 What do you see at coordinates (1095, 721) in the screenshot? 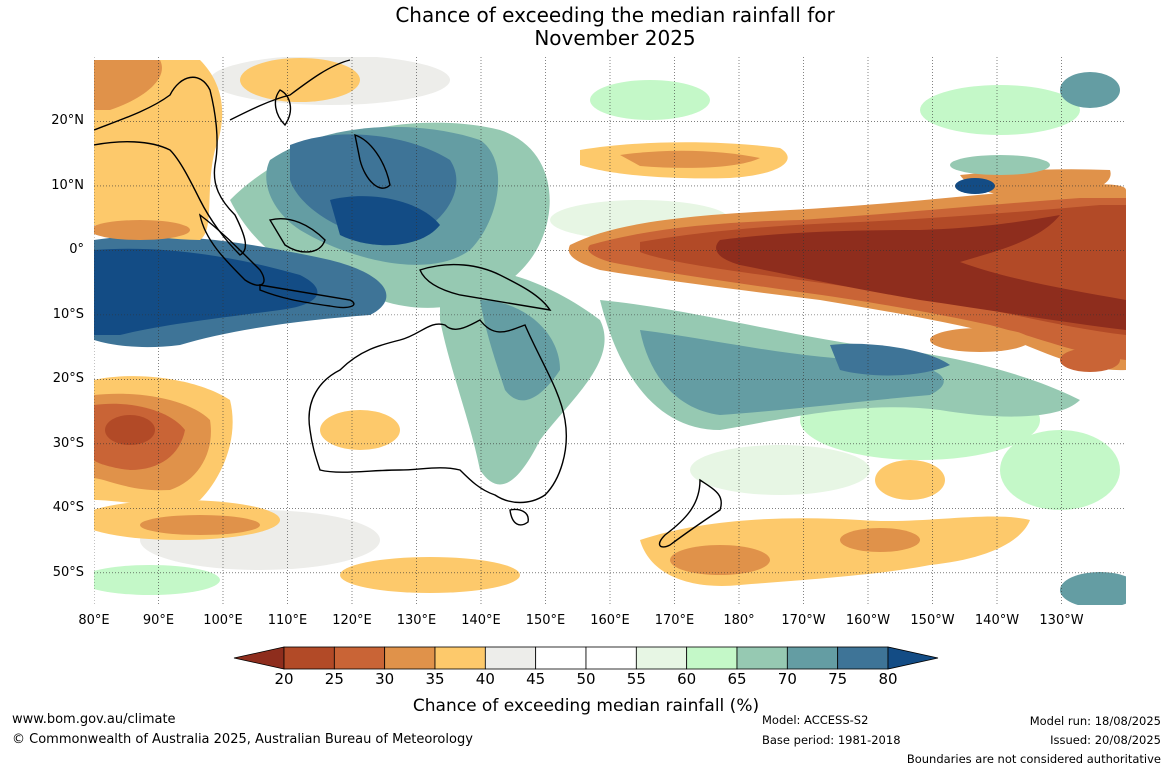
I see `model-run-text: Model run: 18/08/2025` at bounding box center [1095, 721].